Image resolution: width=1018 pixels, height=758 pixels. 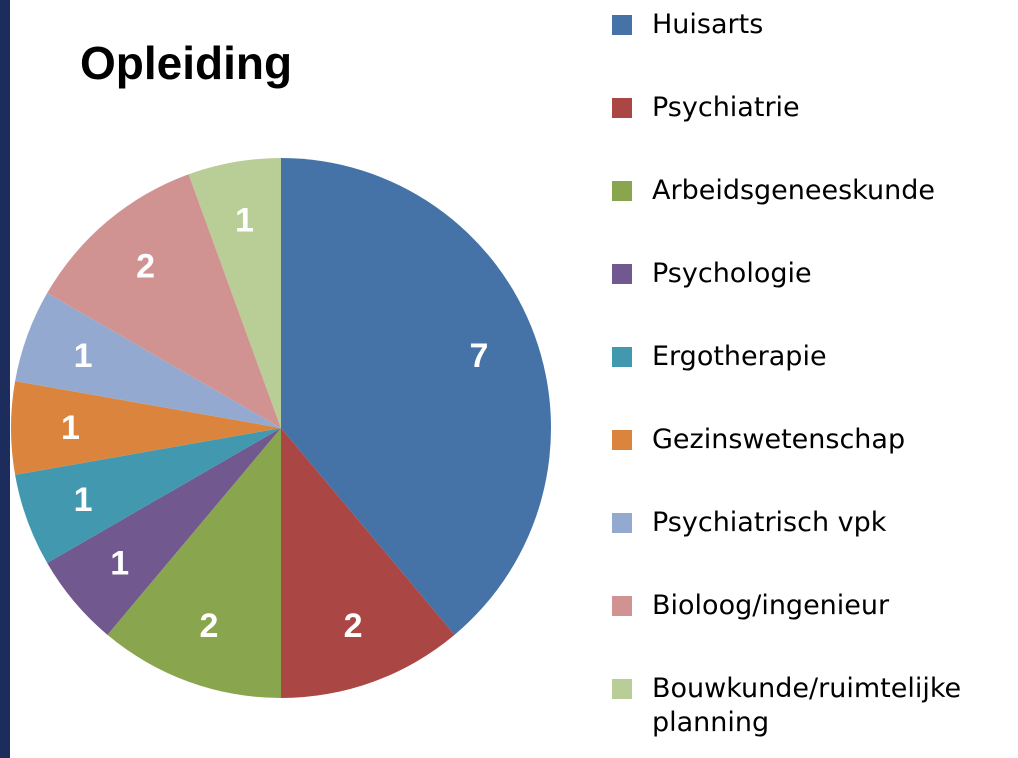 What do you see at coordinates (771, 605) in the screenshot?
I see `legend-label: Bioloog/ingenieur` at bounding box center [771, 605].